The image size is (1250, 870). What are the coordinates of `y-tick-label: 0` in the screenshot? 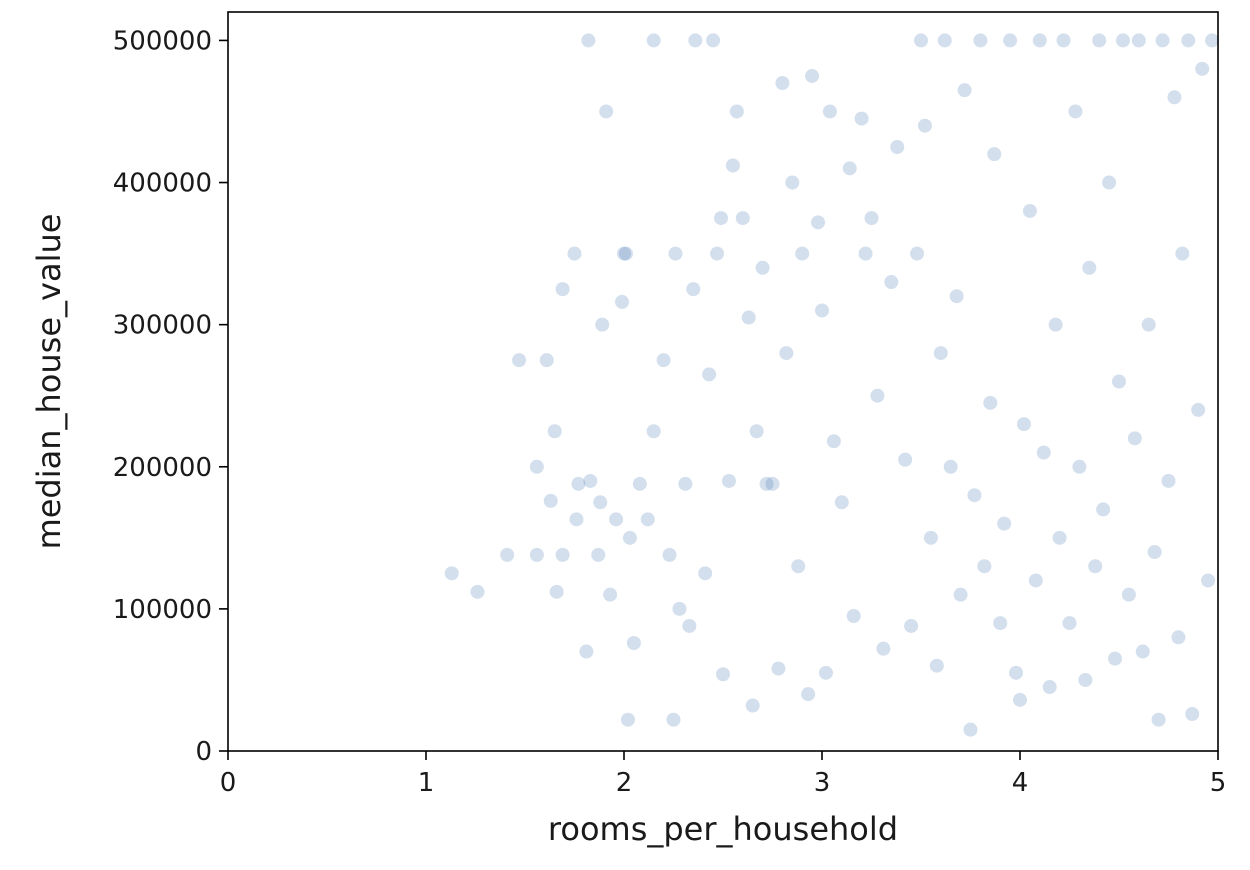 It's located at (203, 752).